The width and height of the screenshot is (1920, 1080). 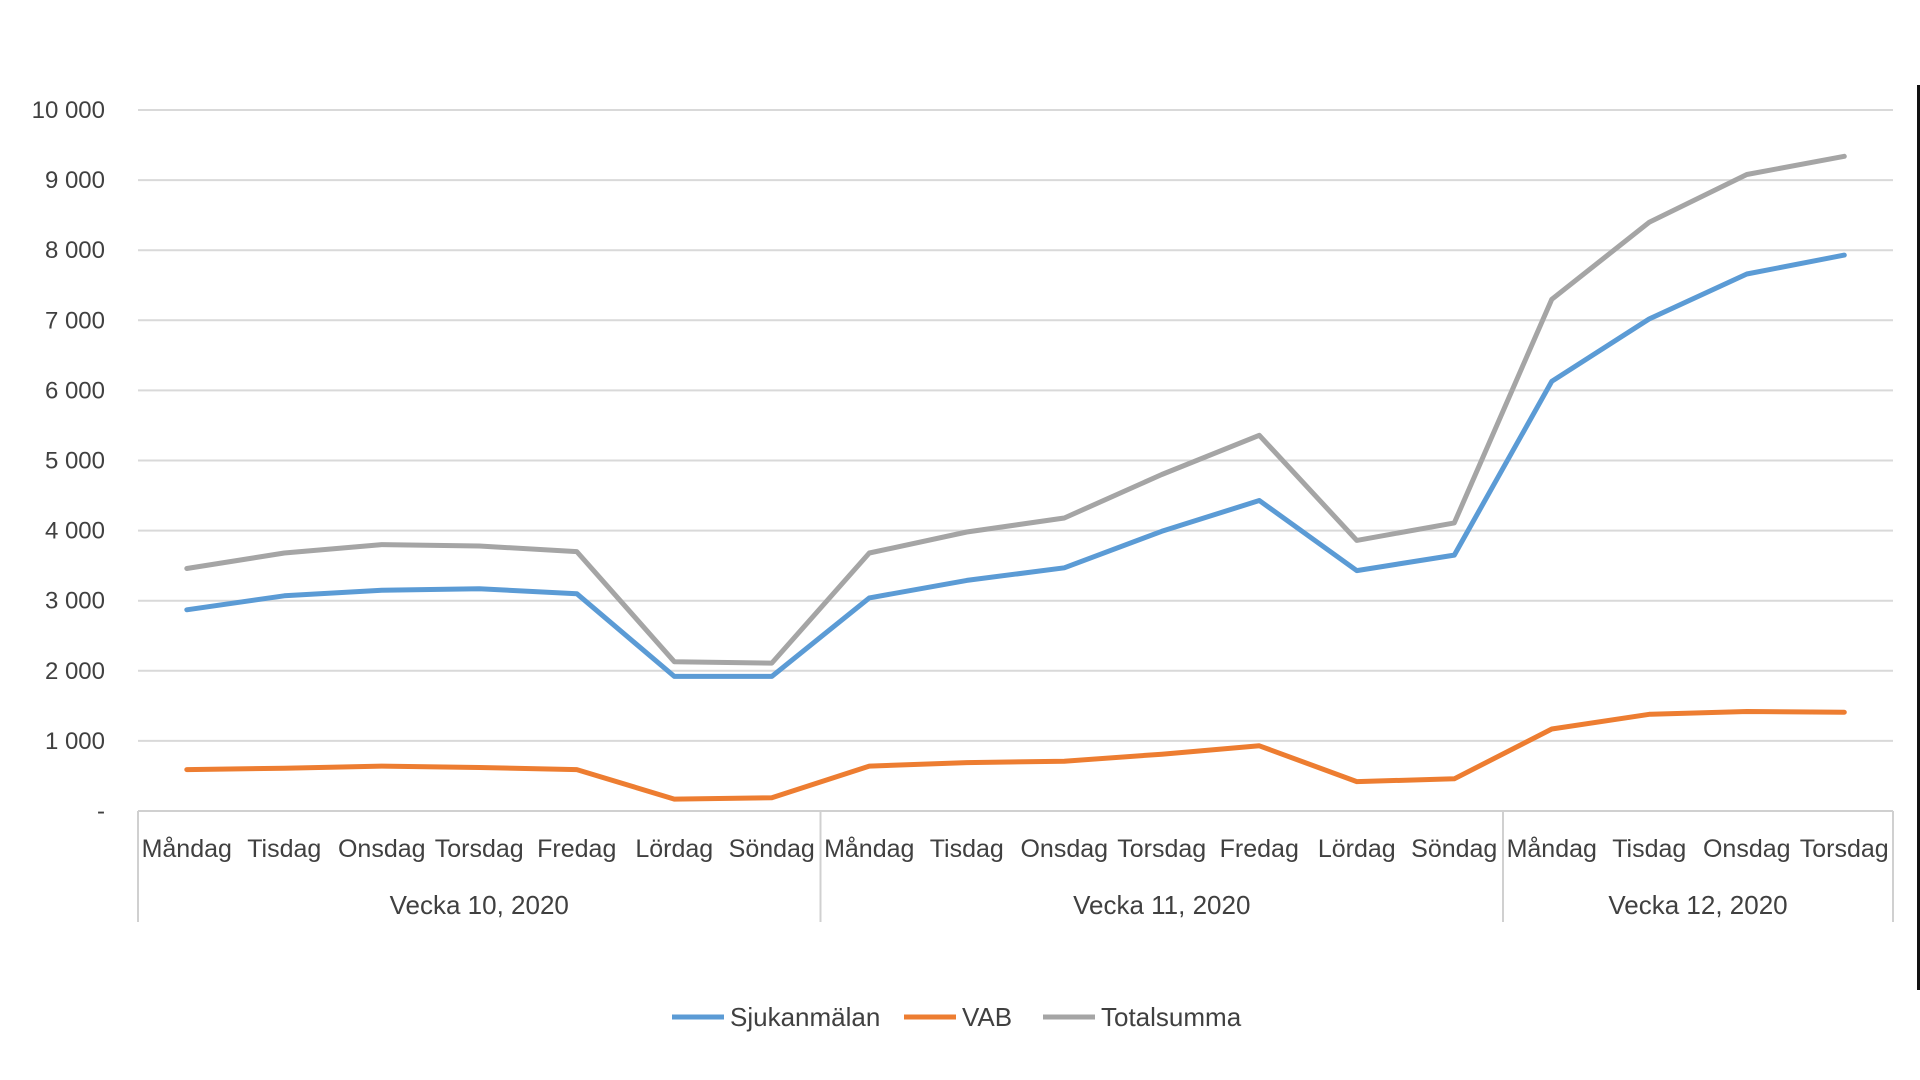 What do you see at coordinates (75, 390) in the screenshot?
I see `y-tick-label: 6 000` at bounding box center [75, 390].